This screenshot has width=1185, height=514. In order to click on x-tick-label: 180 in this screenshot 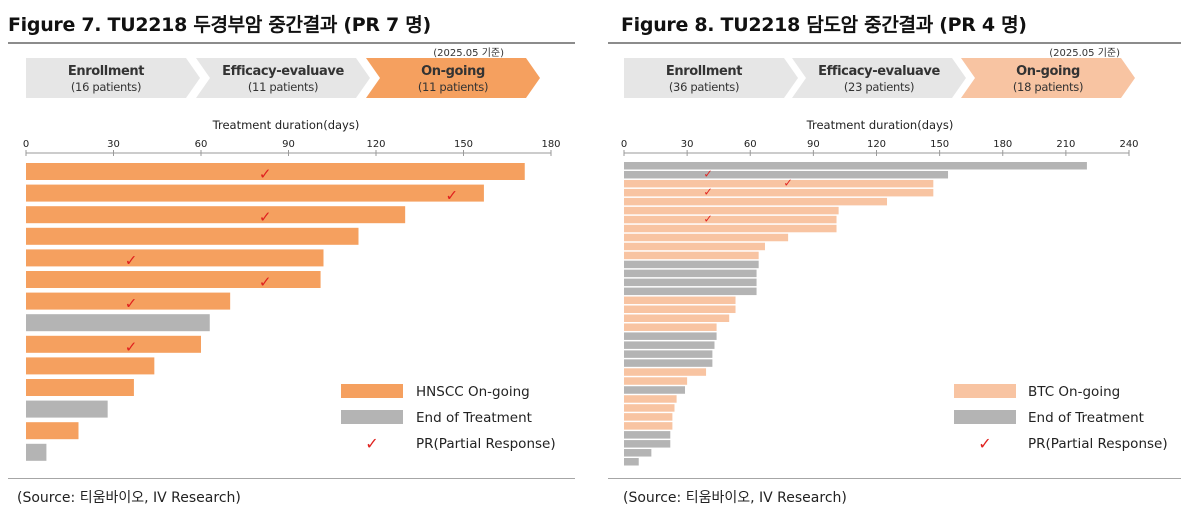, I will do `click(550, 144)`.